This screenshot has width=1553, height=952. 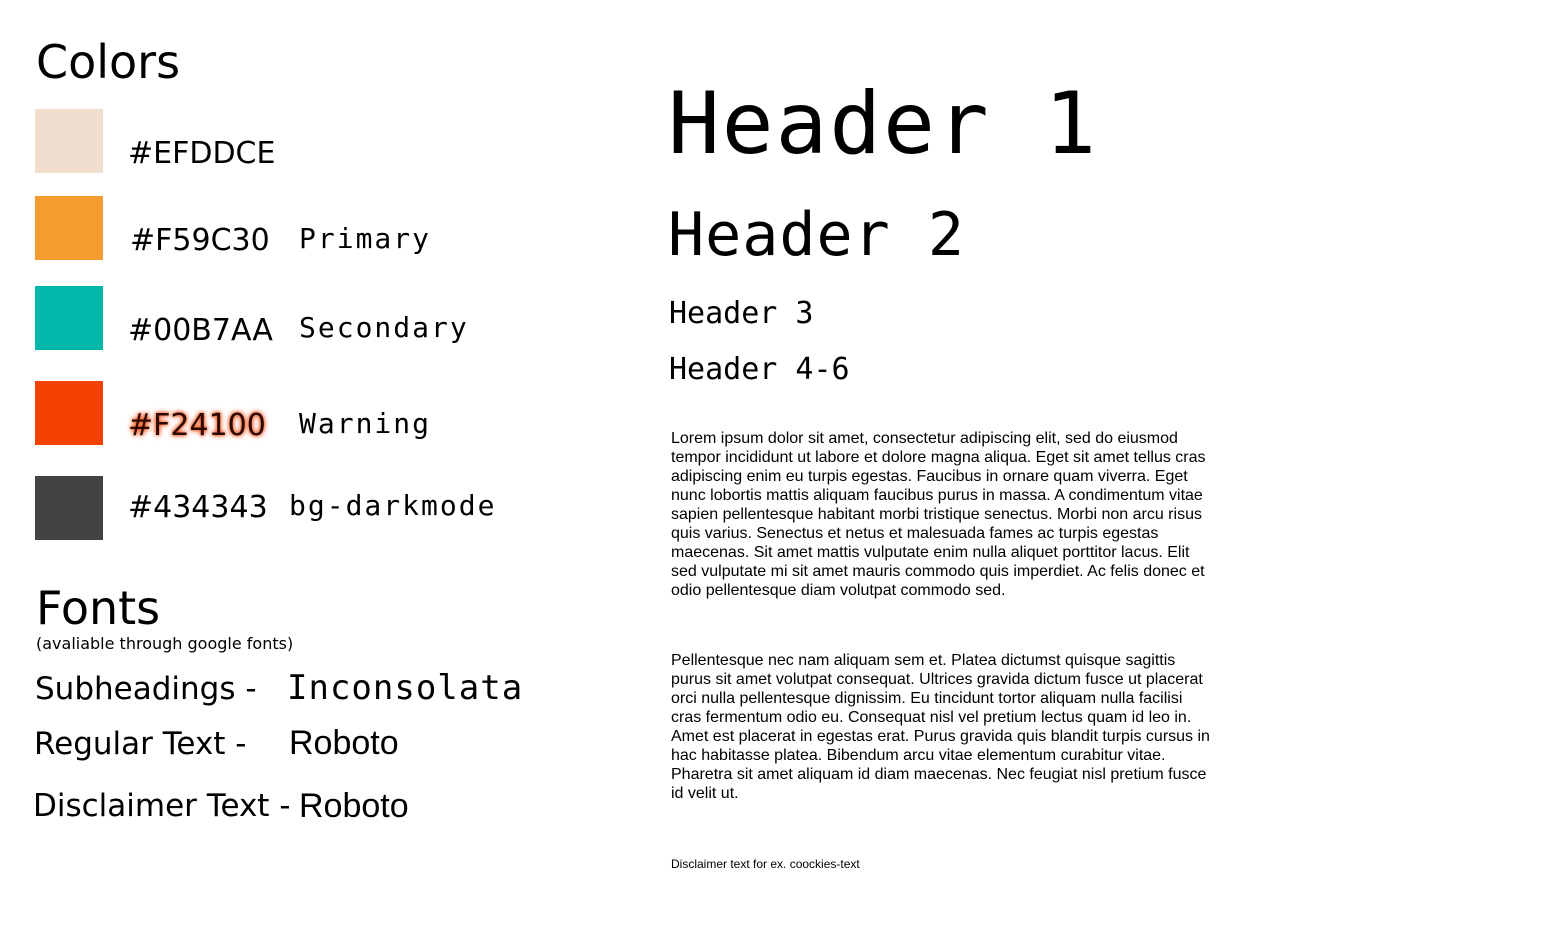 What do you see at coordinates (69, 141) in the screenshot?
I see `swatch-beige` at bounding box center [69, 141].